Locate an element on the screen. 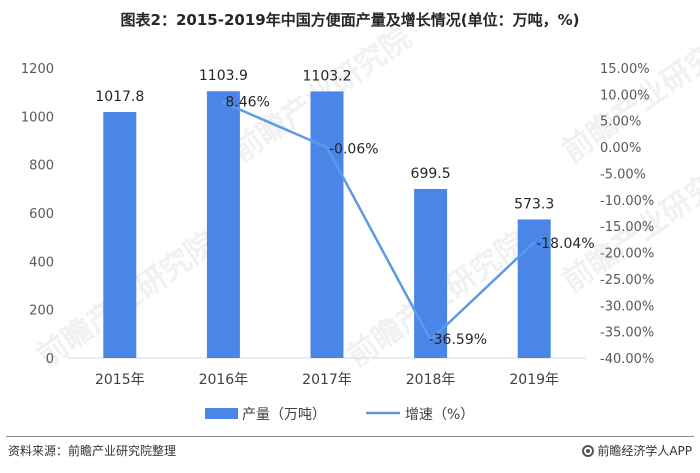 The width and height of the screenshot is (700, 473). legend-line-label: 增速（%） is located at coordinates (439, 415).